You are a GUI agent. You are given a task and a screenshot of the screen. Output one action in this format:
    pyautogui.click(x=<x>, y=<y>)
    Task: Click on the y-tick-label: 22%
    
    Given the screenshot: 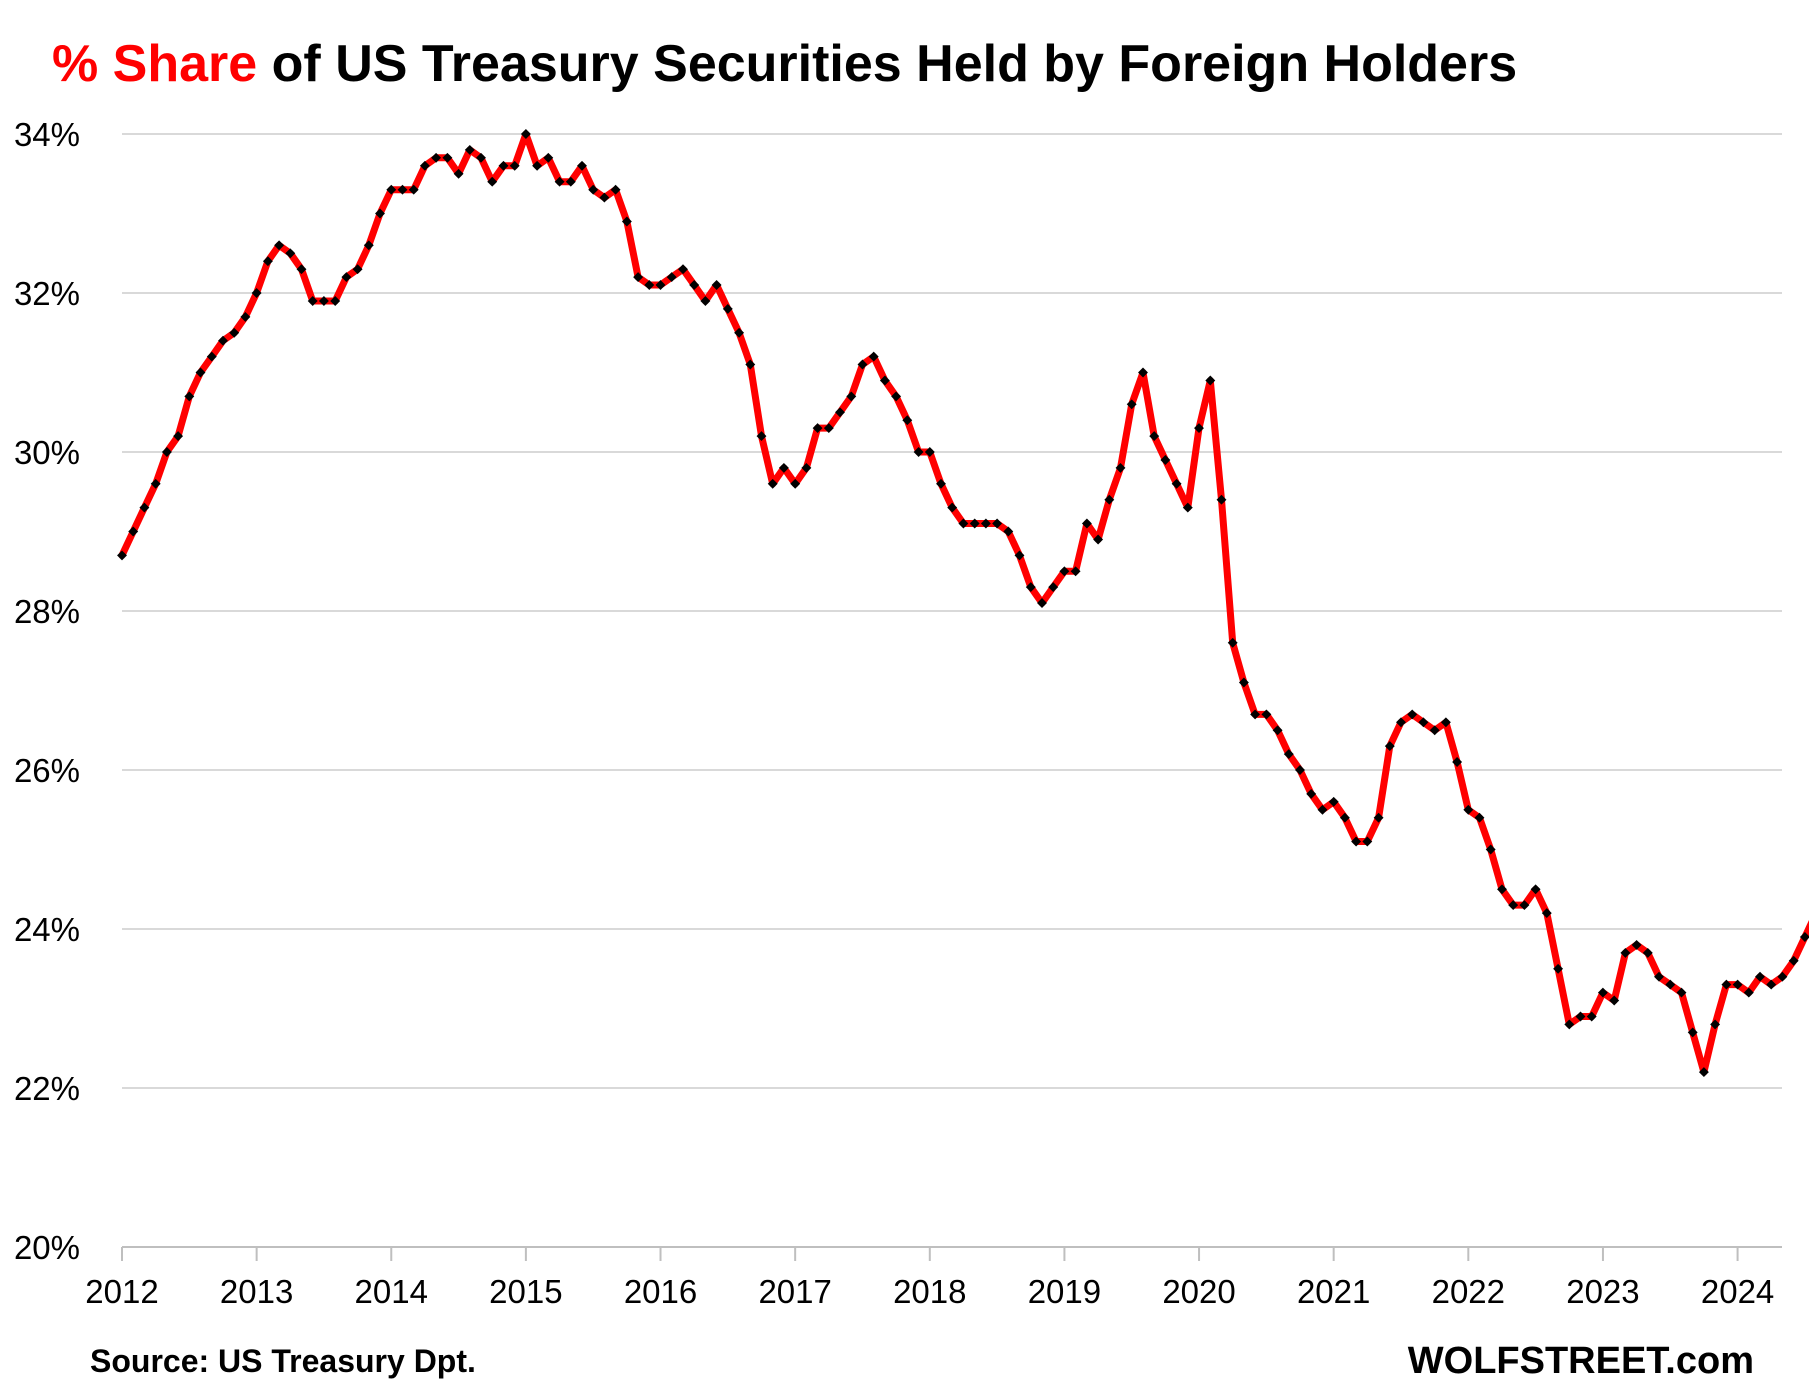 What is the action you would take?
    pyautogui.click(x=47, y=1088)
    